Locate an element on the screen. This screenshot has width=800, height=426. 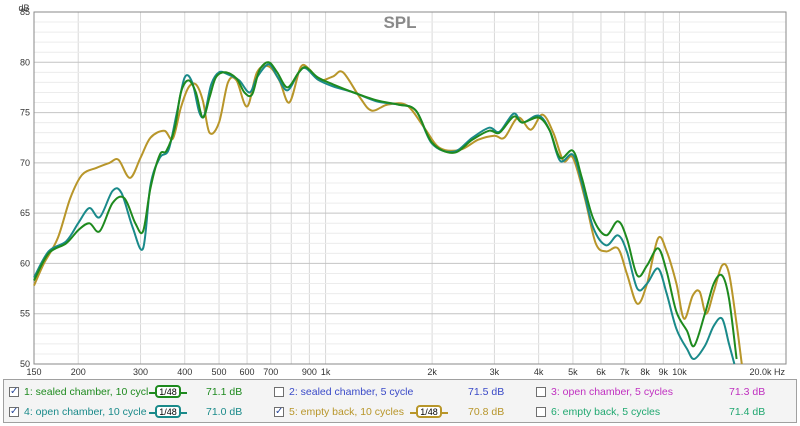
x-tick-label: 6k is located at coordinates (601, 372).